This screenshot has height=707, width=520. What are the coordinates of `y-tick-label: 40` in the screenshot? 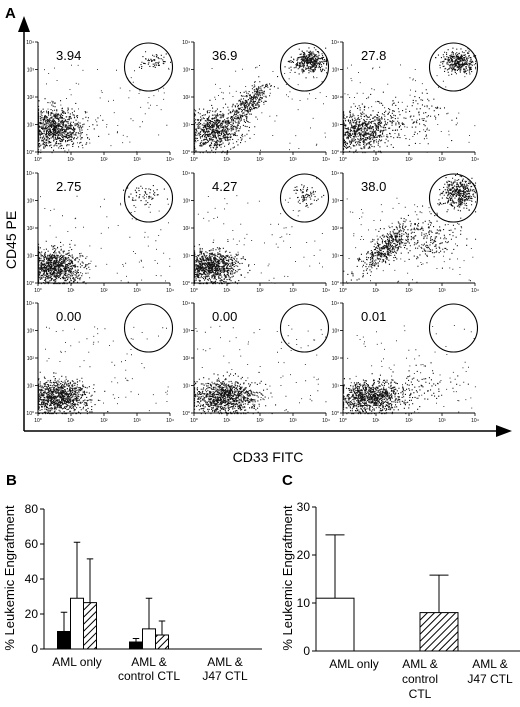 It's located at (32, 579).